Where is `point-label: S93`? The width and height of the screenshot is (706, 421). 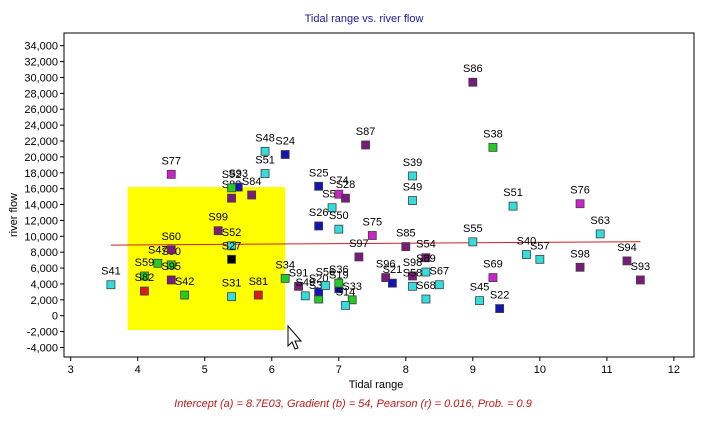 point-label: S93 is located at coordinates (641, 267).